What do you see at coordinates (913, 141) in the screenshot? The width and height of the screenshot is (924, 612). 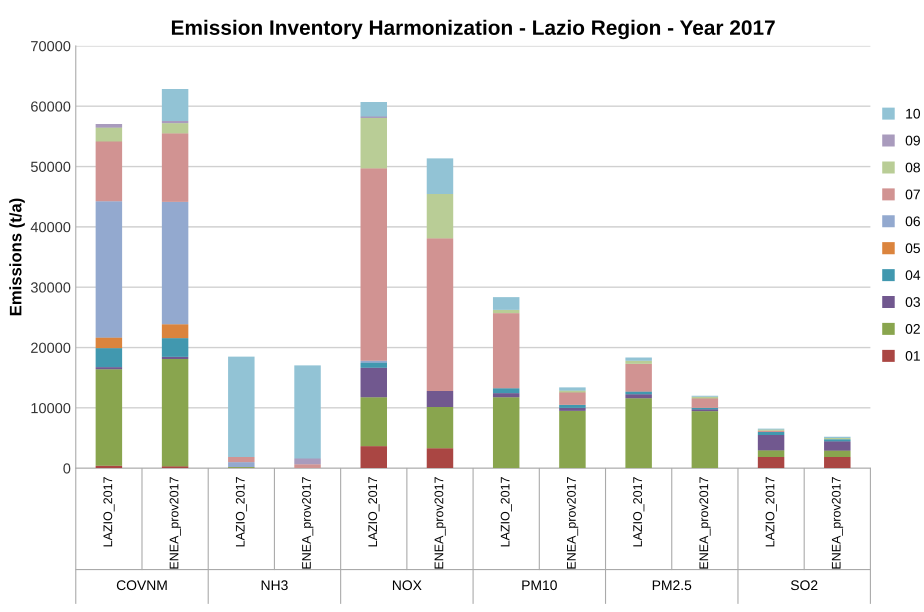 I see `legend-label: 09` at bounding box center [913, 141].